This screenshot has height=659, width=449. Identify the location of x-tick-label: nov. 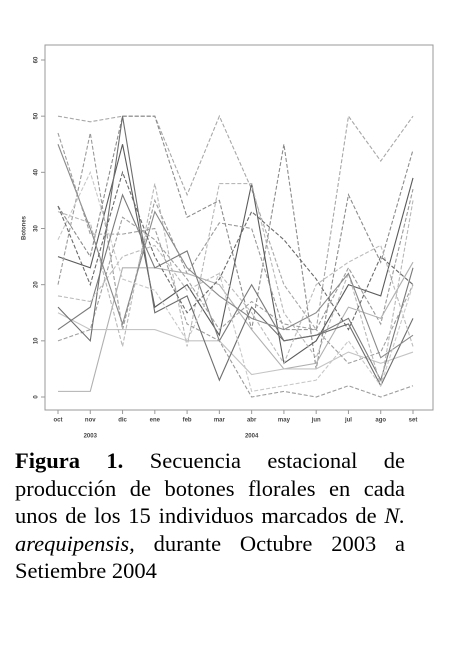
(90, 421).